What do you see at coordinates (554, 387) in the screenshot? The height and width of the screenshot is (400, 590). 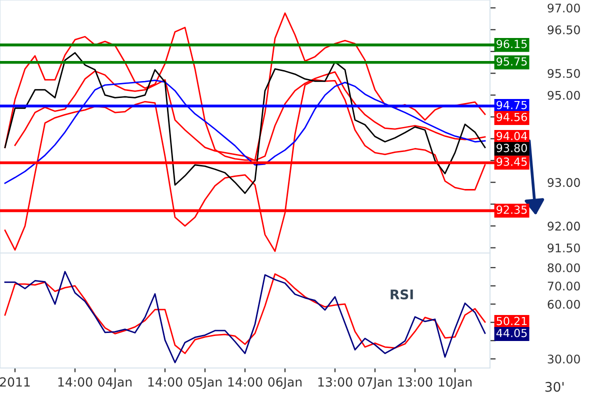 I see `text: 30'` at bounding box center [554, 387].